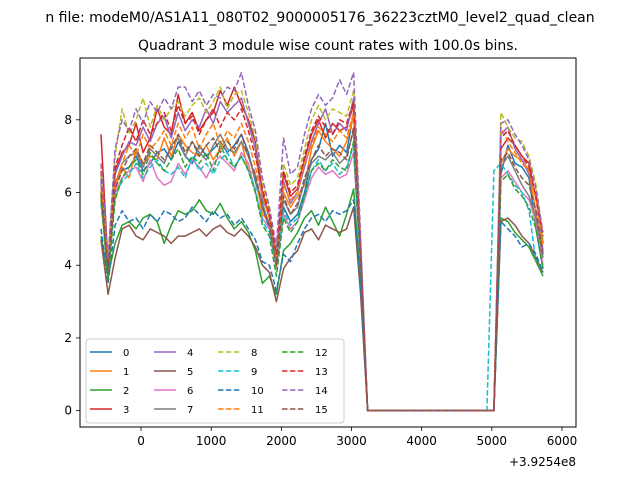  I want to click on legend-label-13: 13, so click(321, 372).